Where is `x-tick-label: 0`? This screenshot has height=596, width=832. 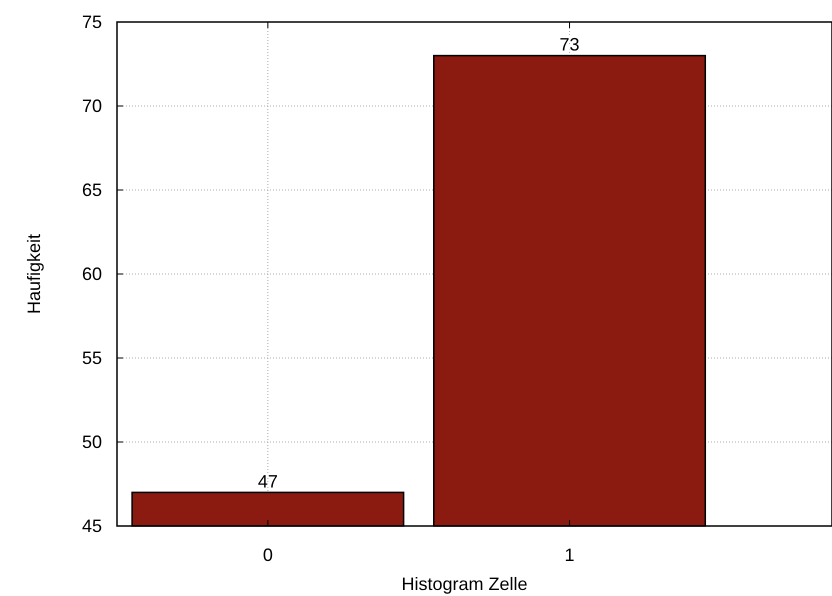
x-tick-label: 0 is located at coordinates (267, 555).